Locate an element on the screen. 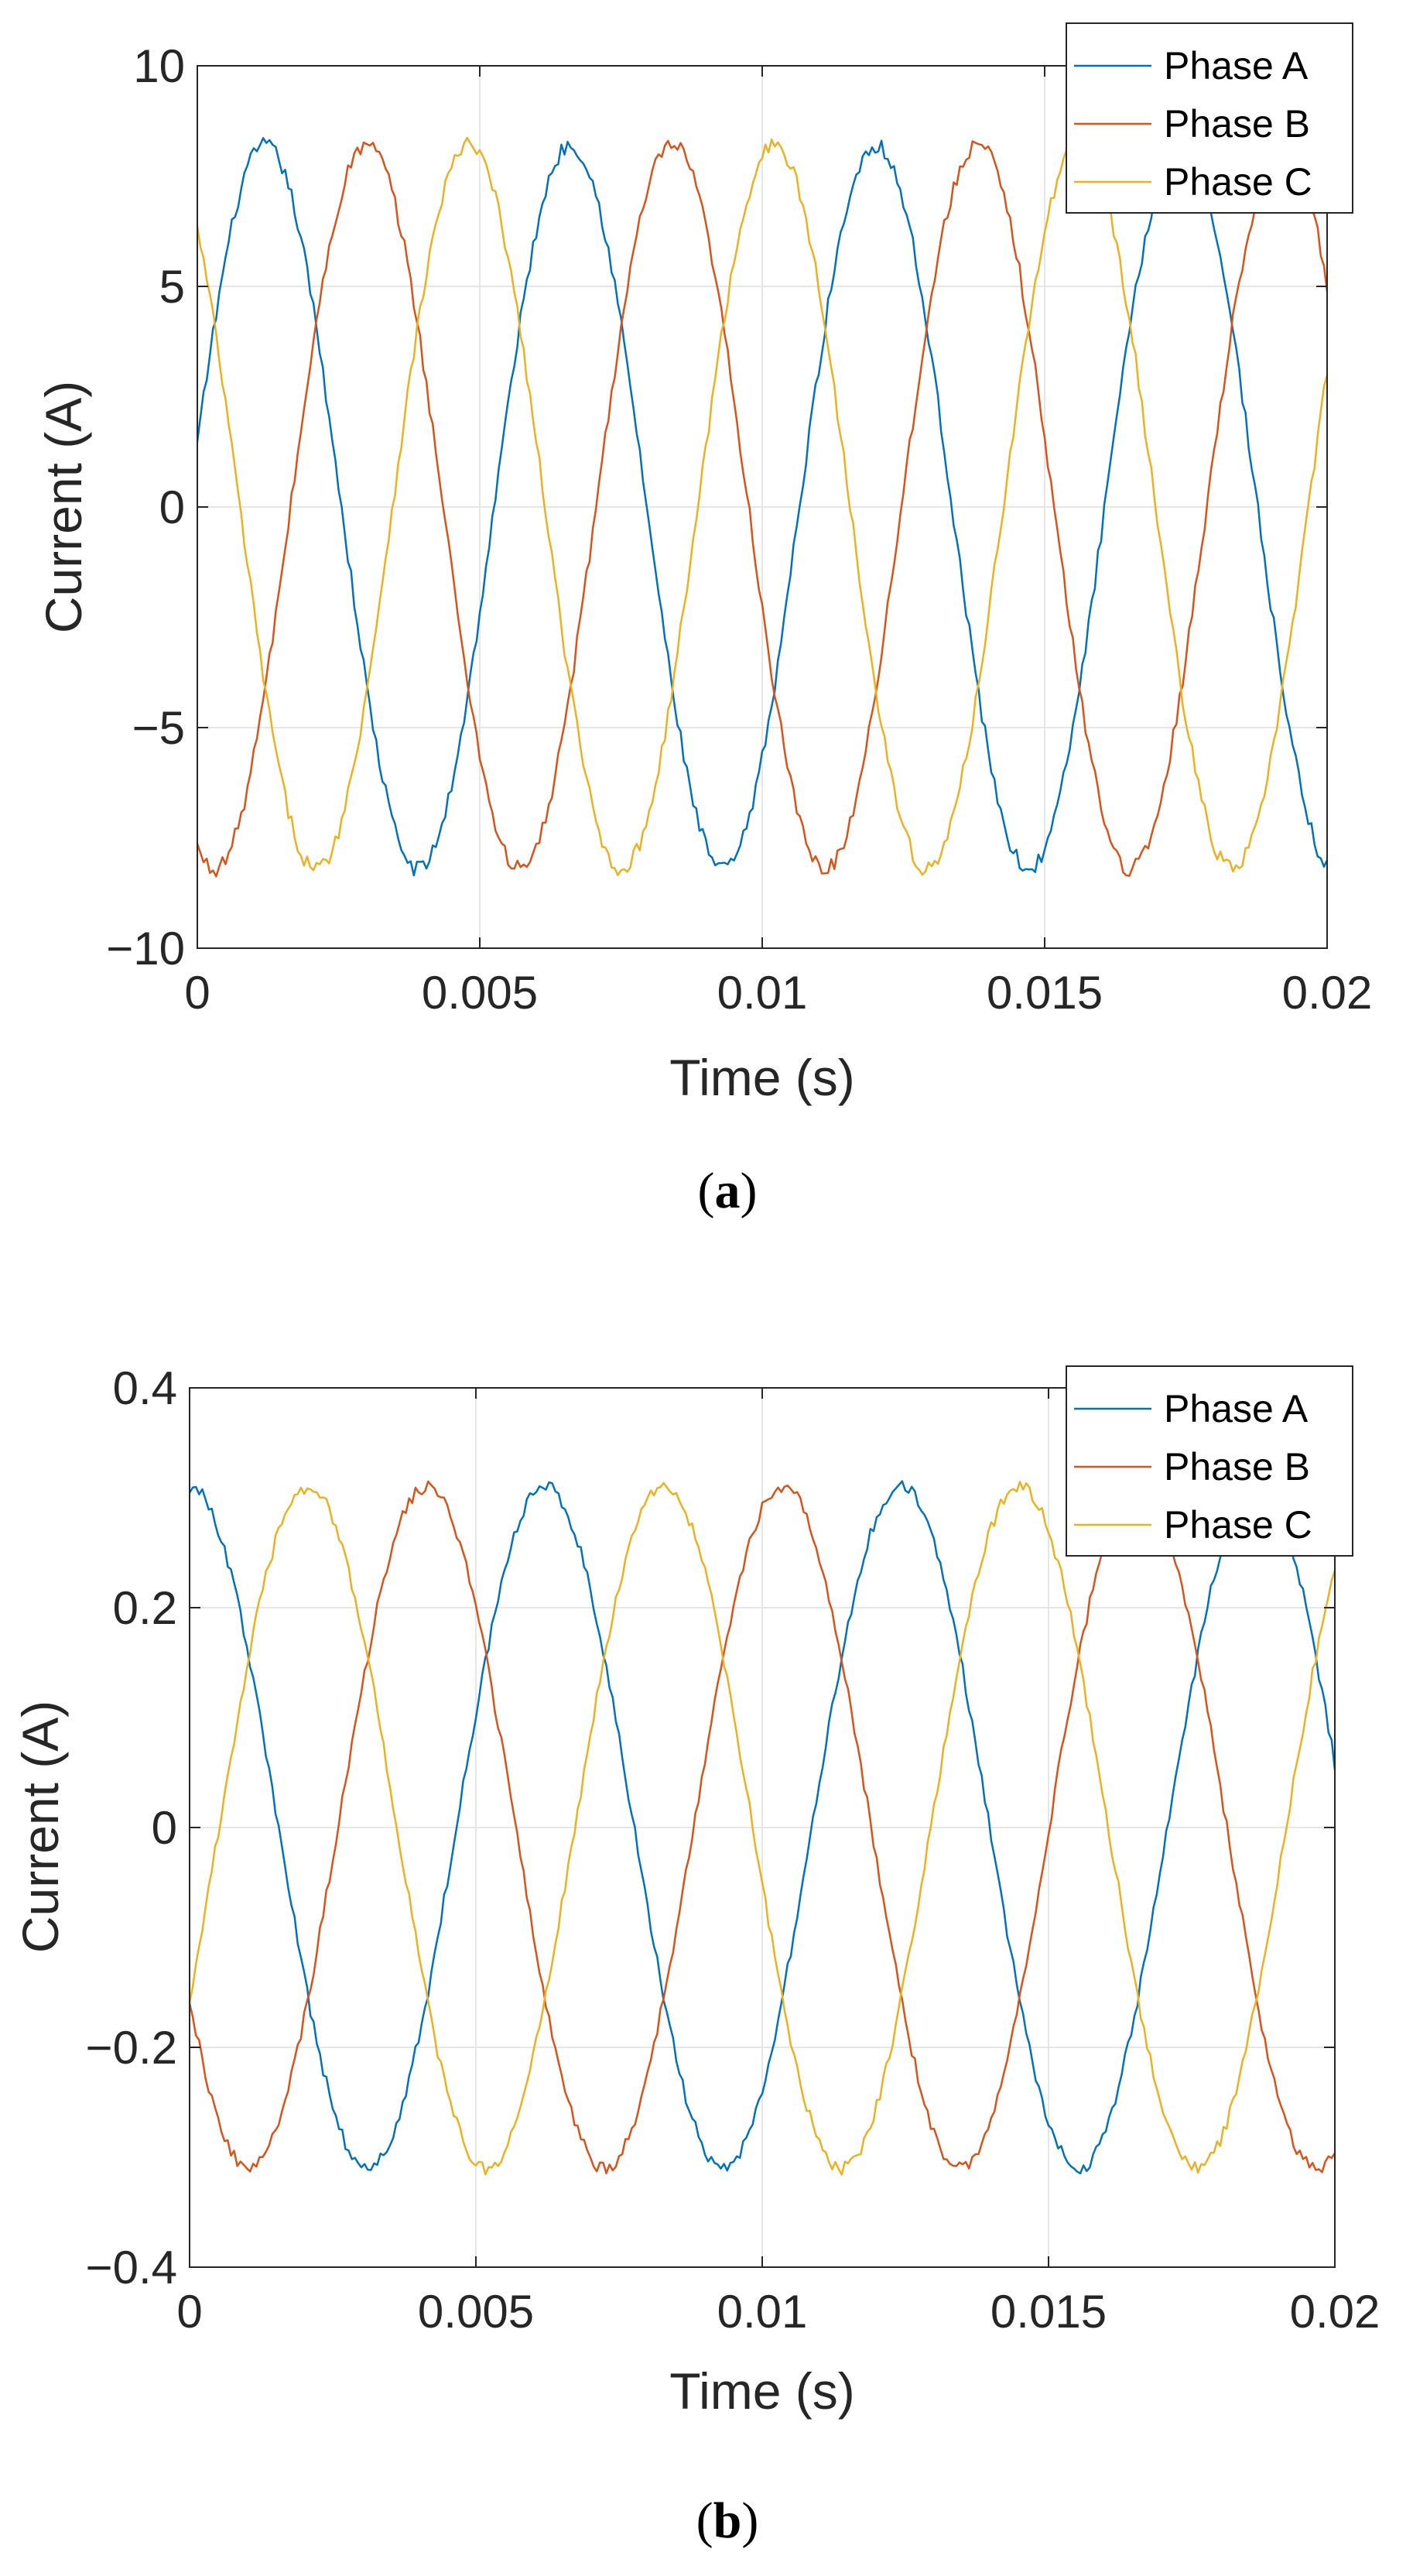  y-axis-title-b: Current (A) is located at coordinates (41, 1827).